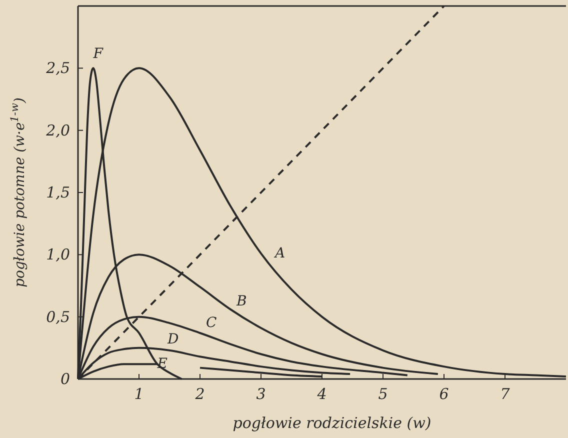 This screenshot has height=438, width=568. Describe the element at coordinates (57, 68) in the screenshot. I see `y-tick-label: 2,5` at that location.